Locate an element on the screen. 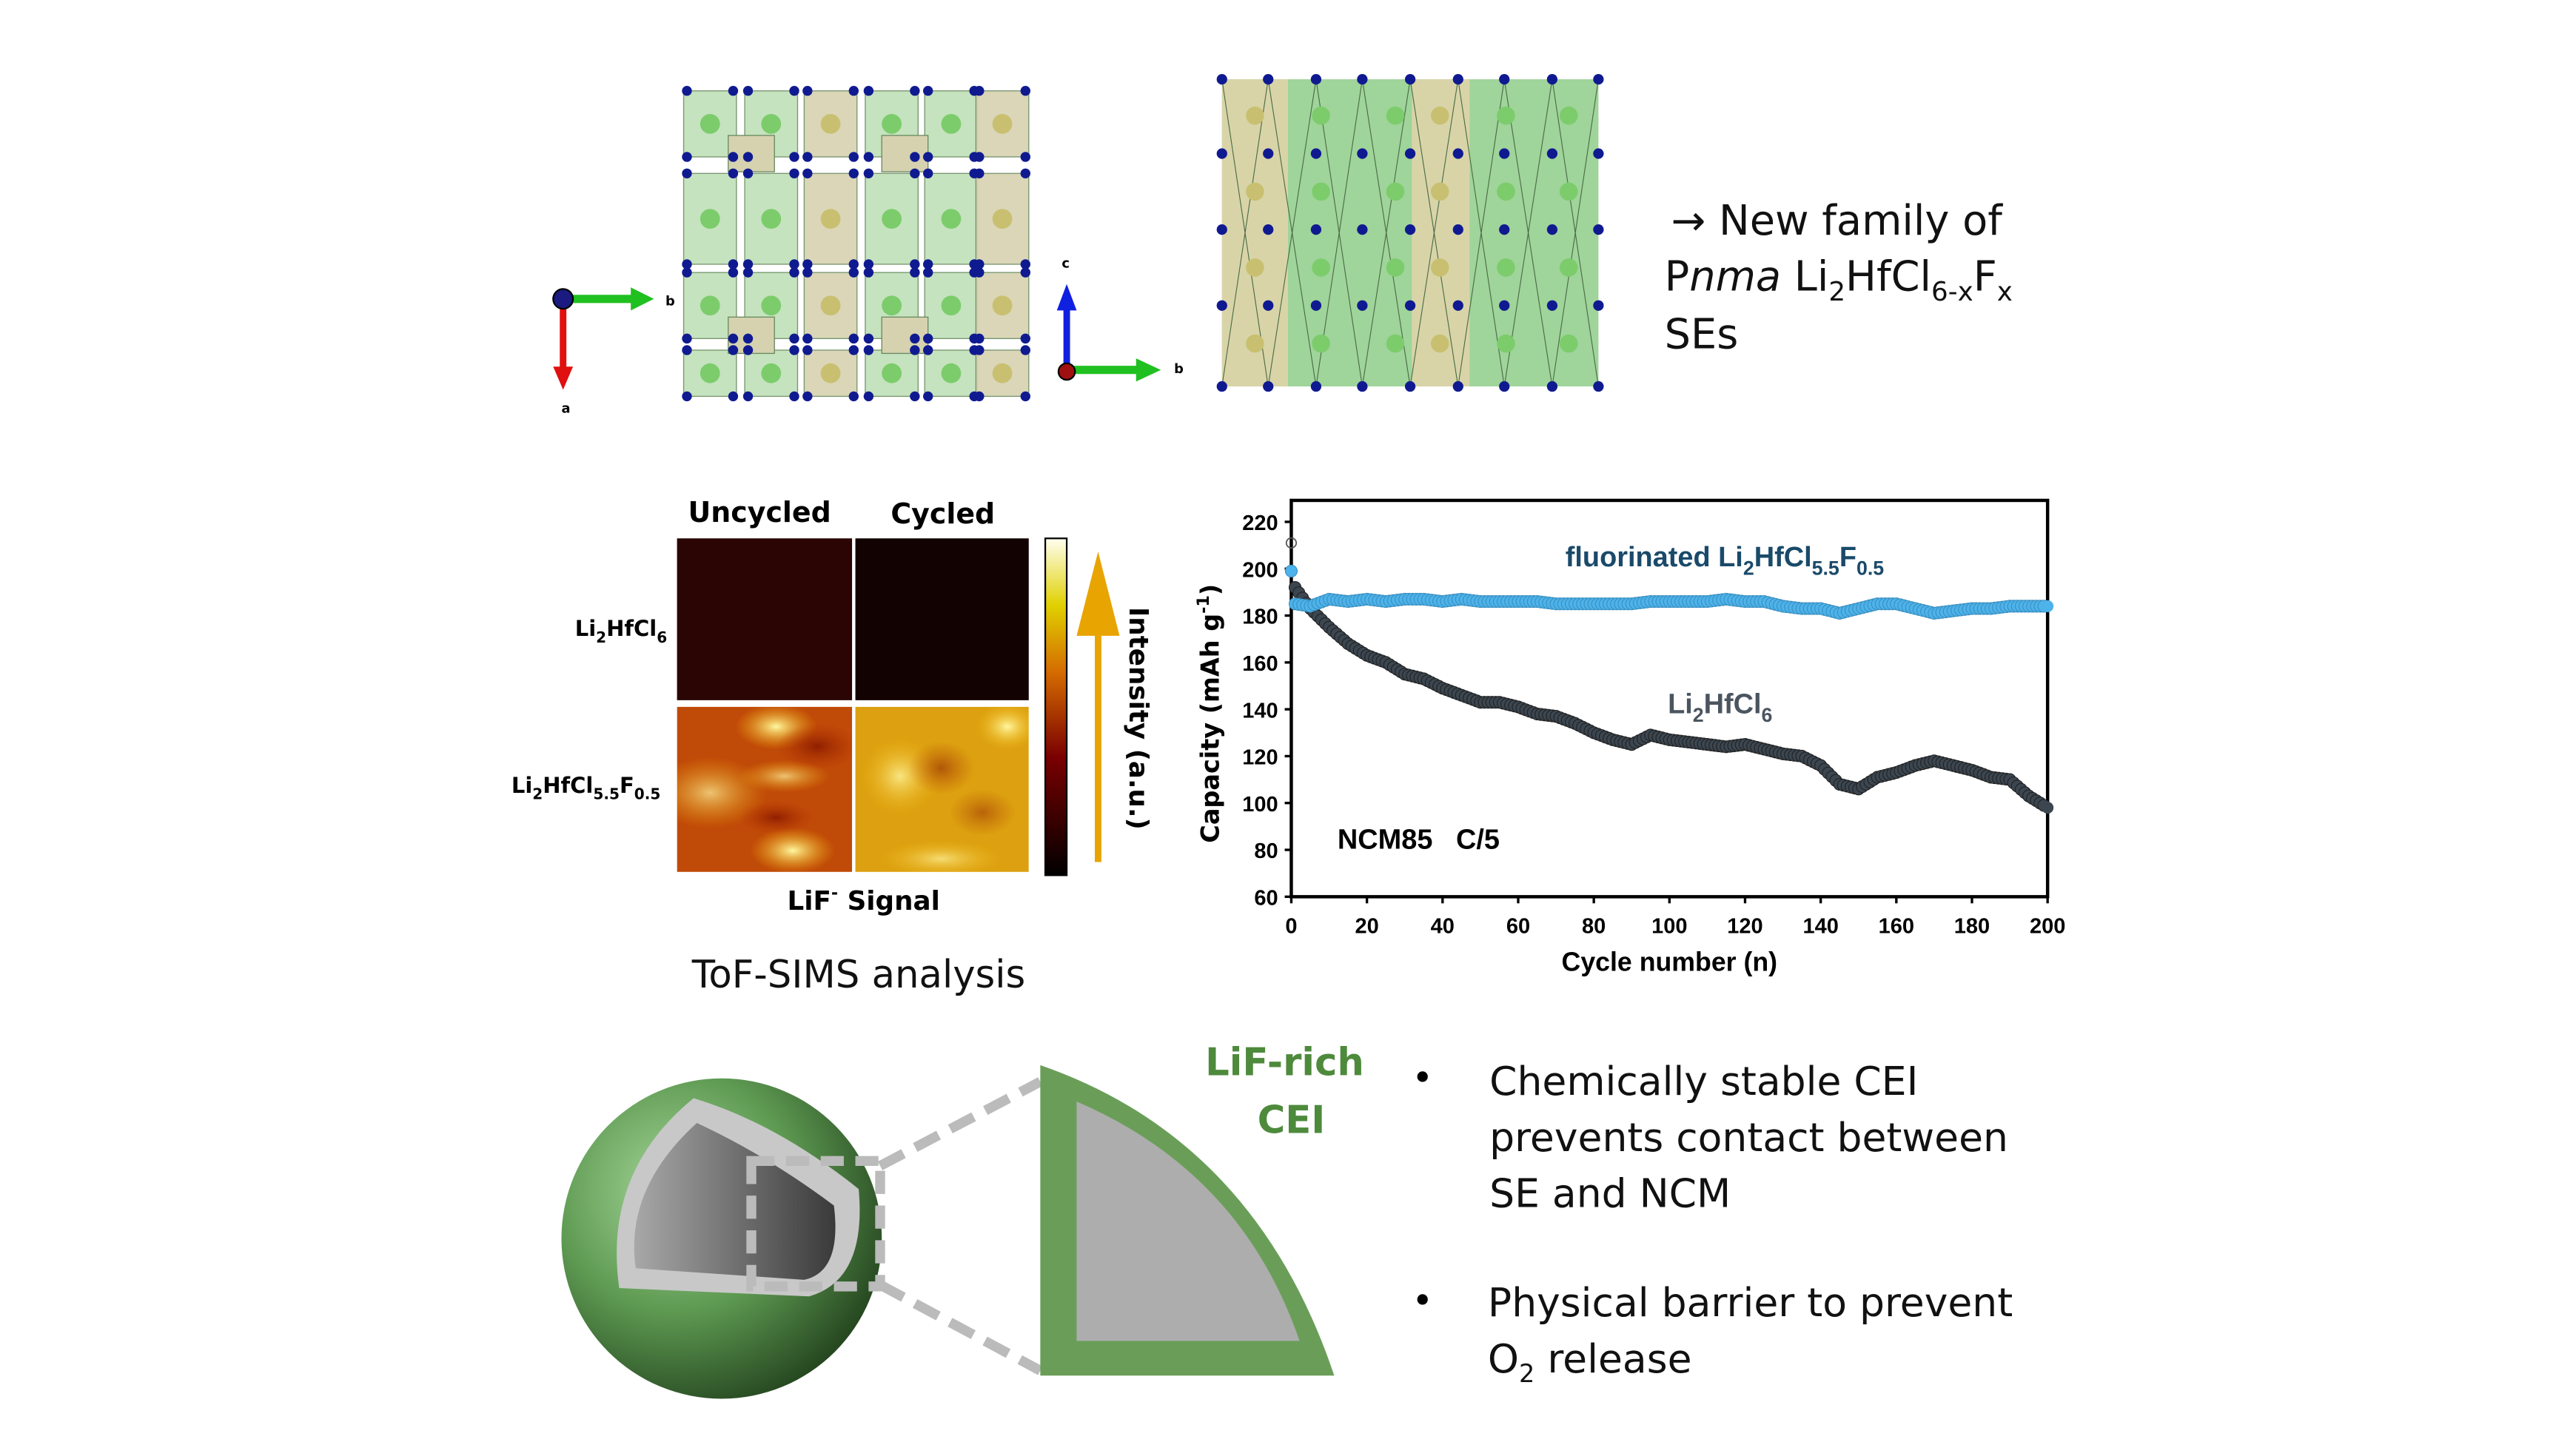 The height and width of the screenshot is (1445, 2576). tof-sims-caption: ToF-SIMS analysis is located at coordinates (858, 975).